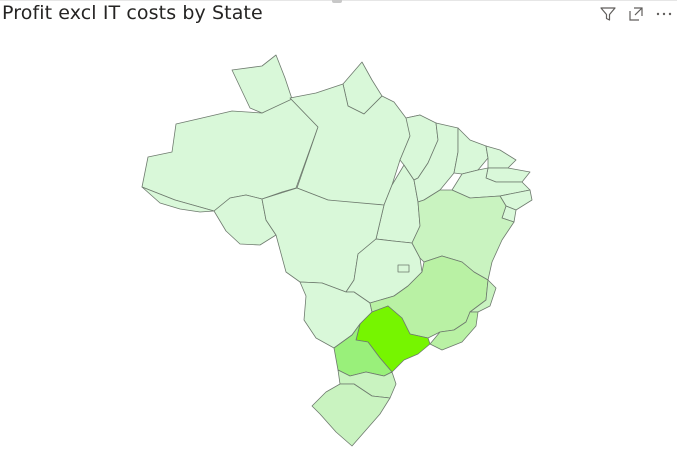 The width and height of the screenshot is (677, 469). What do you see at coordinates (351, 415) in the screenshot?
I see `state-RS` at bounding box center [351, 415].